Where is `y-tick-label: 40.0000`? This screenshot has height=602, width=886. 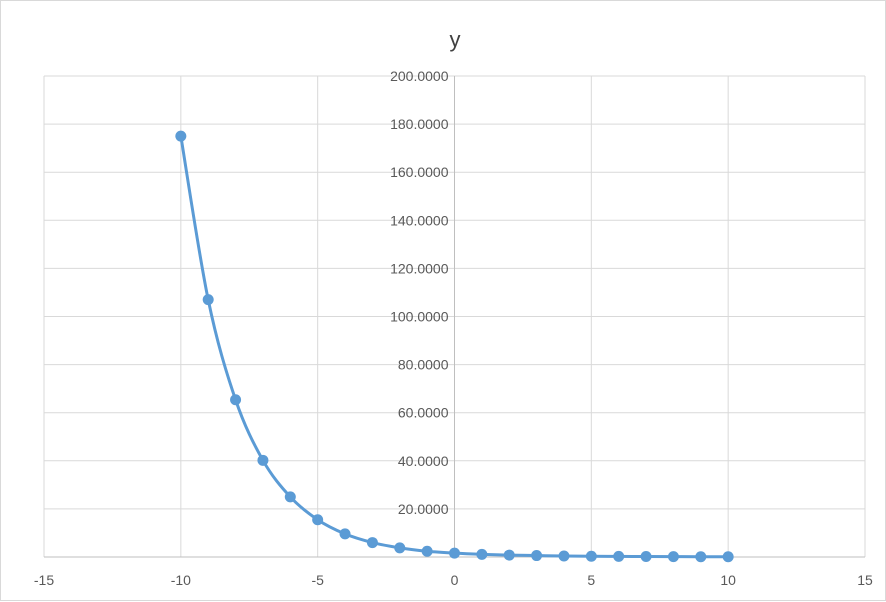 y-tick-label: 40.0000 is located at coordinates (423, 461).